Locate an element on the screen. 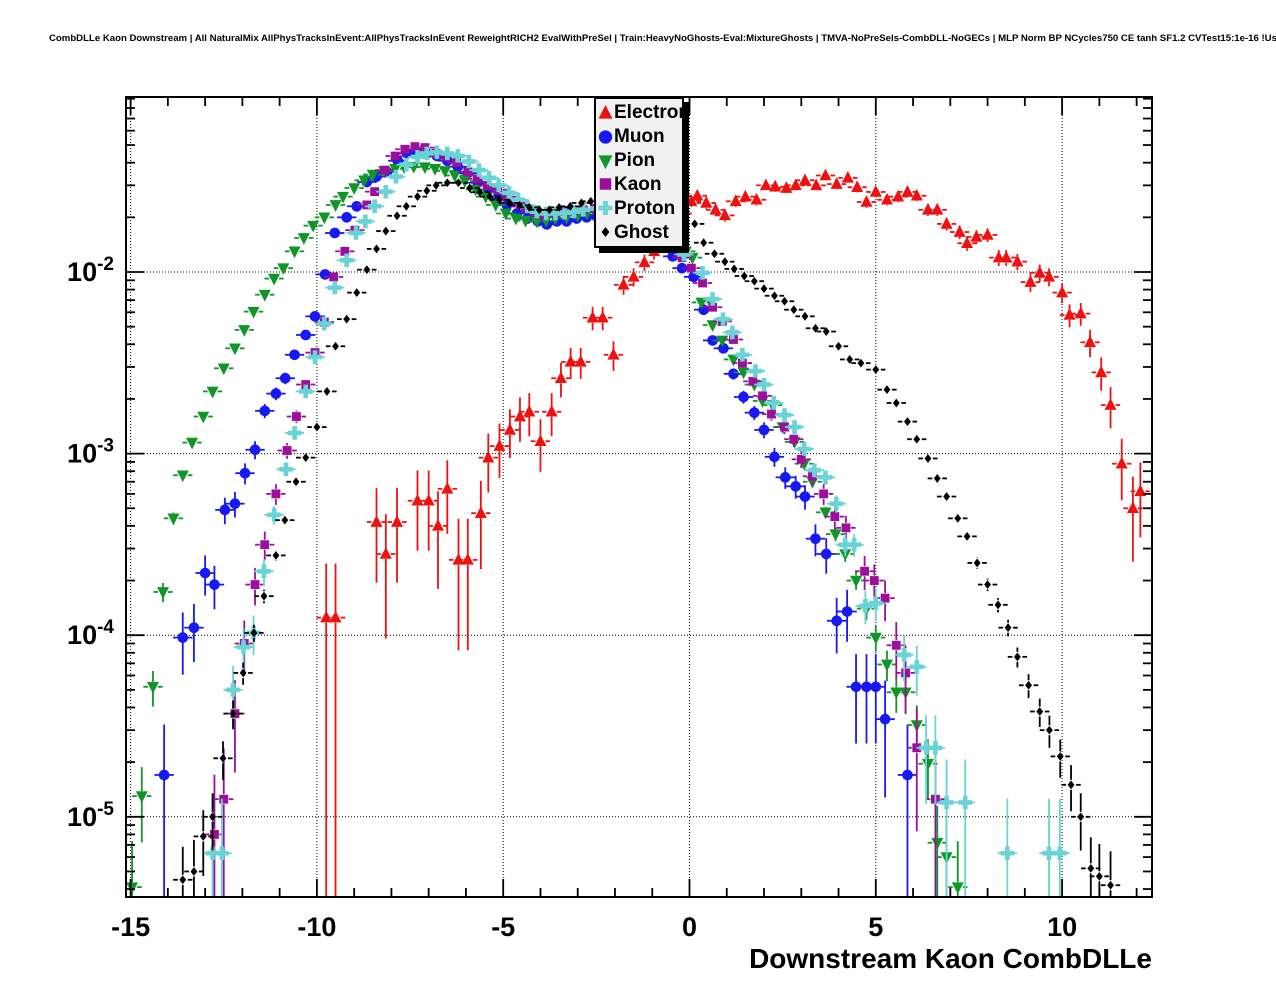  legend-label: Ghost is located at coordinates (641, 232).